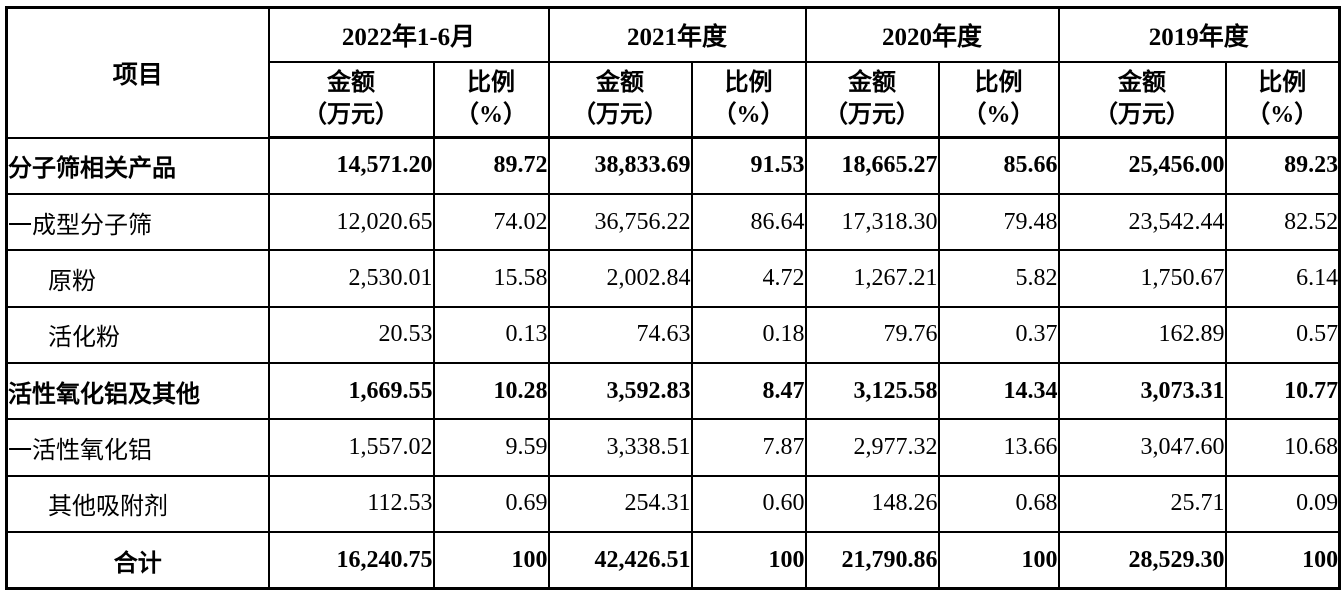  Describe the element at coordinates (872, 335) in the screenshot. I see `amount-cell: 79.76` at that location.